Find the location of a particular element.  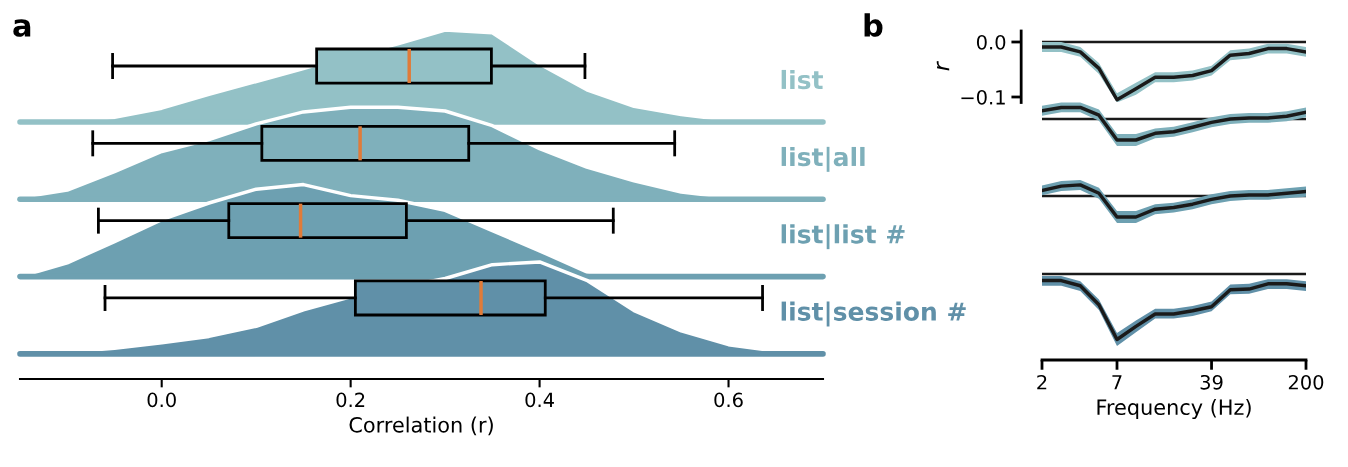

x-tick-label: 0.2 is located at coordinates (350, 400).